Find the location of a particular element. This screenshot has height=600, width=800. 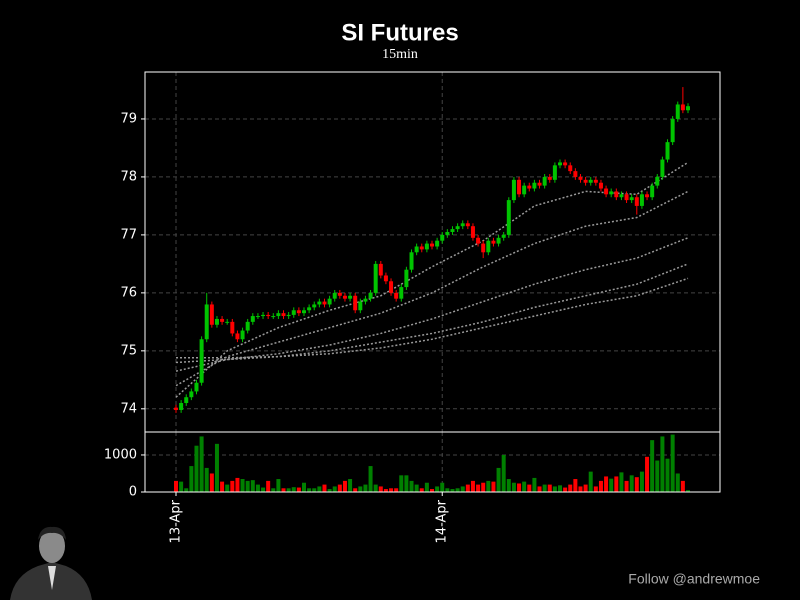

x-tick-label: 13-Apr is located at coordinates (176, 521).